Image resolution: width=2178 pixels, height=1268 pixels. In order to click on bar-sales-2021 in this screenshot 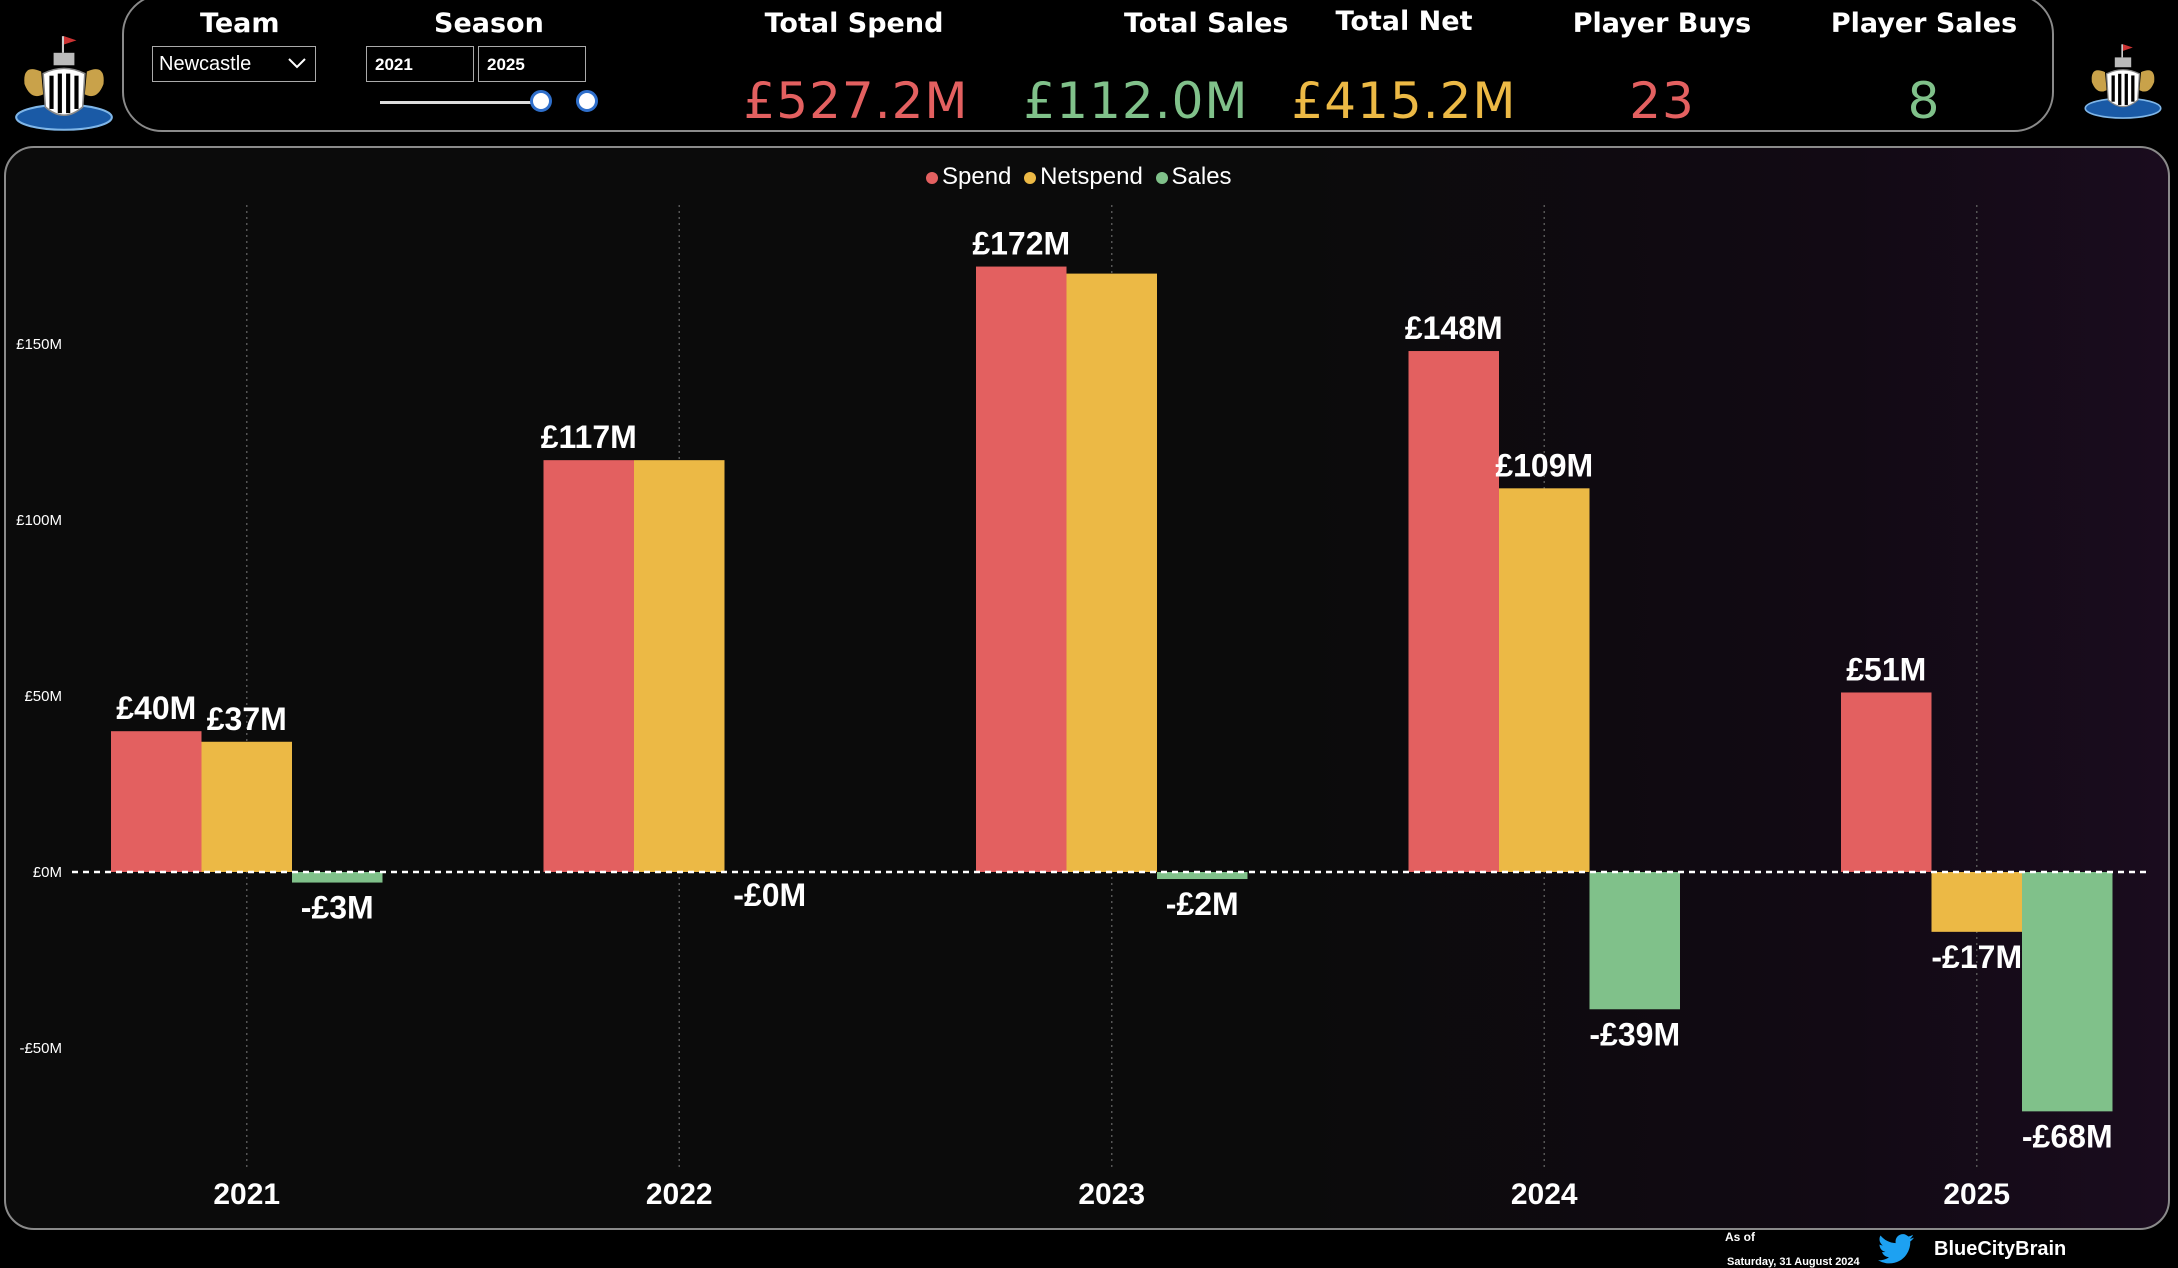, I will do `click(337, 877)`.